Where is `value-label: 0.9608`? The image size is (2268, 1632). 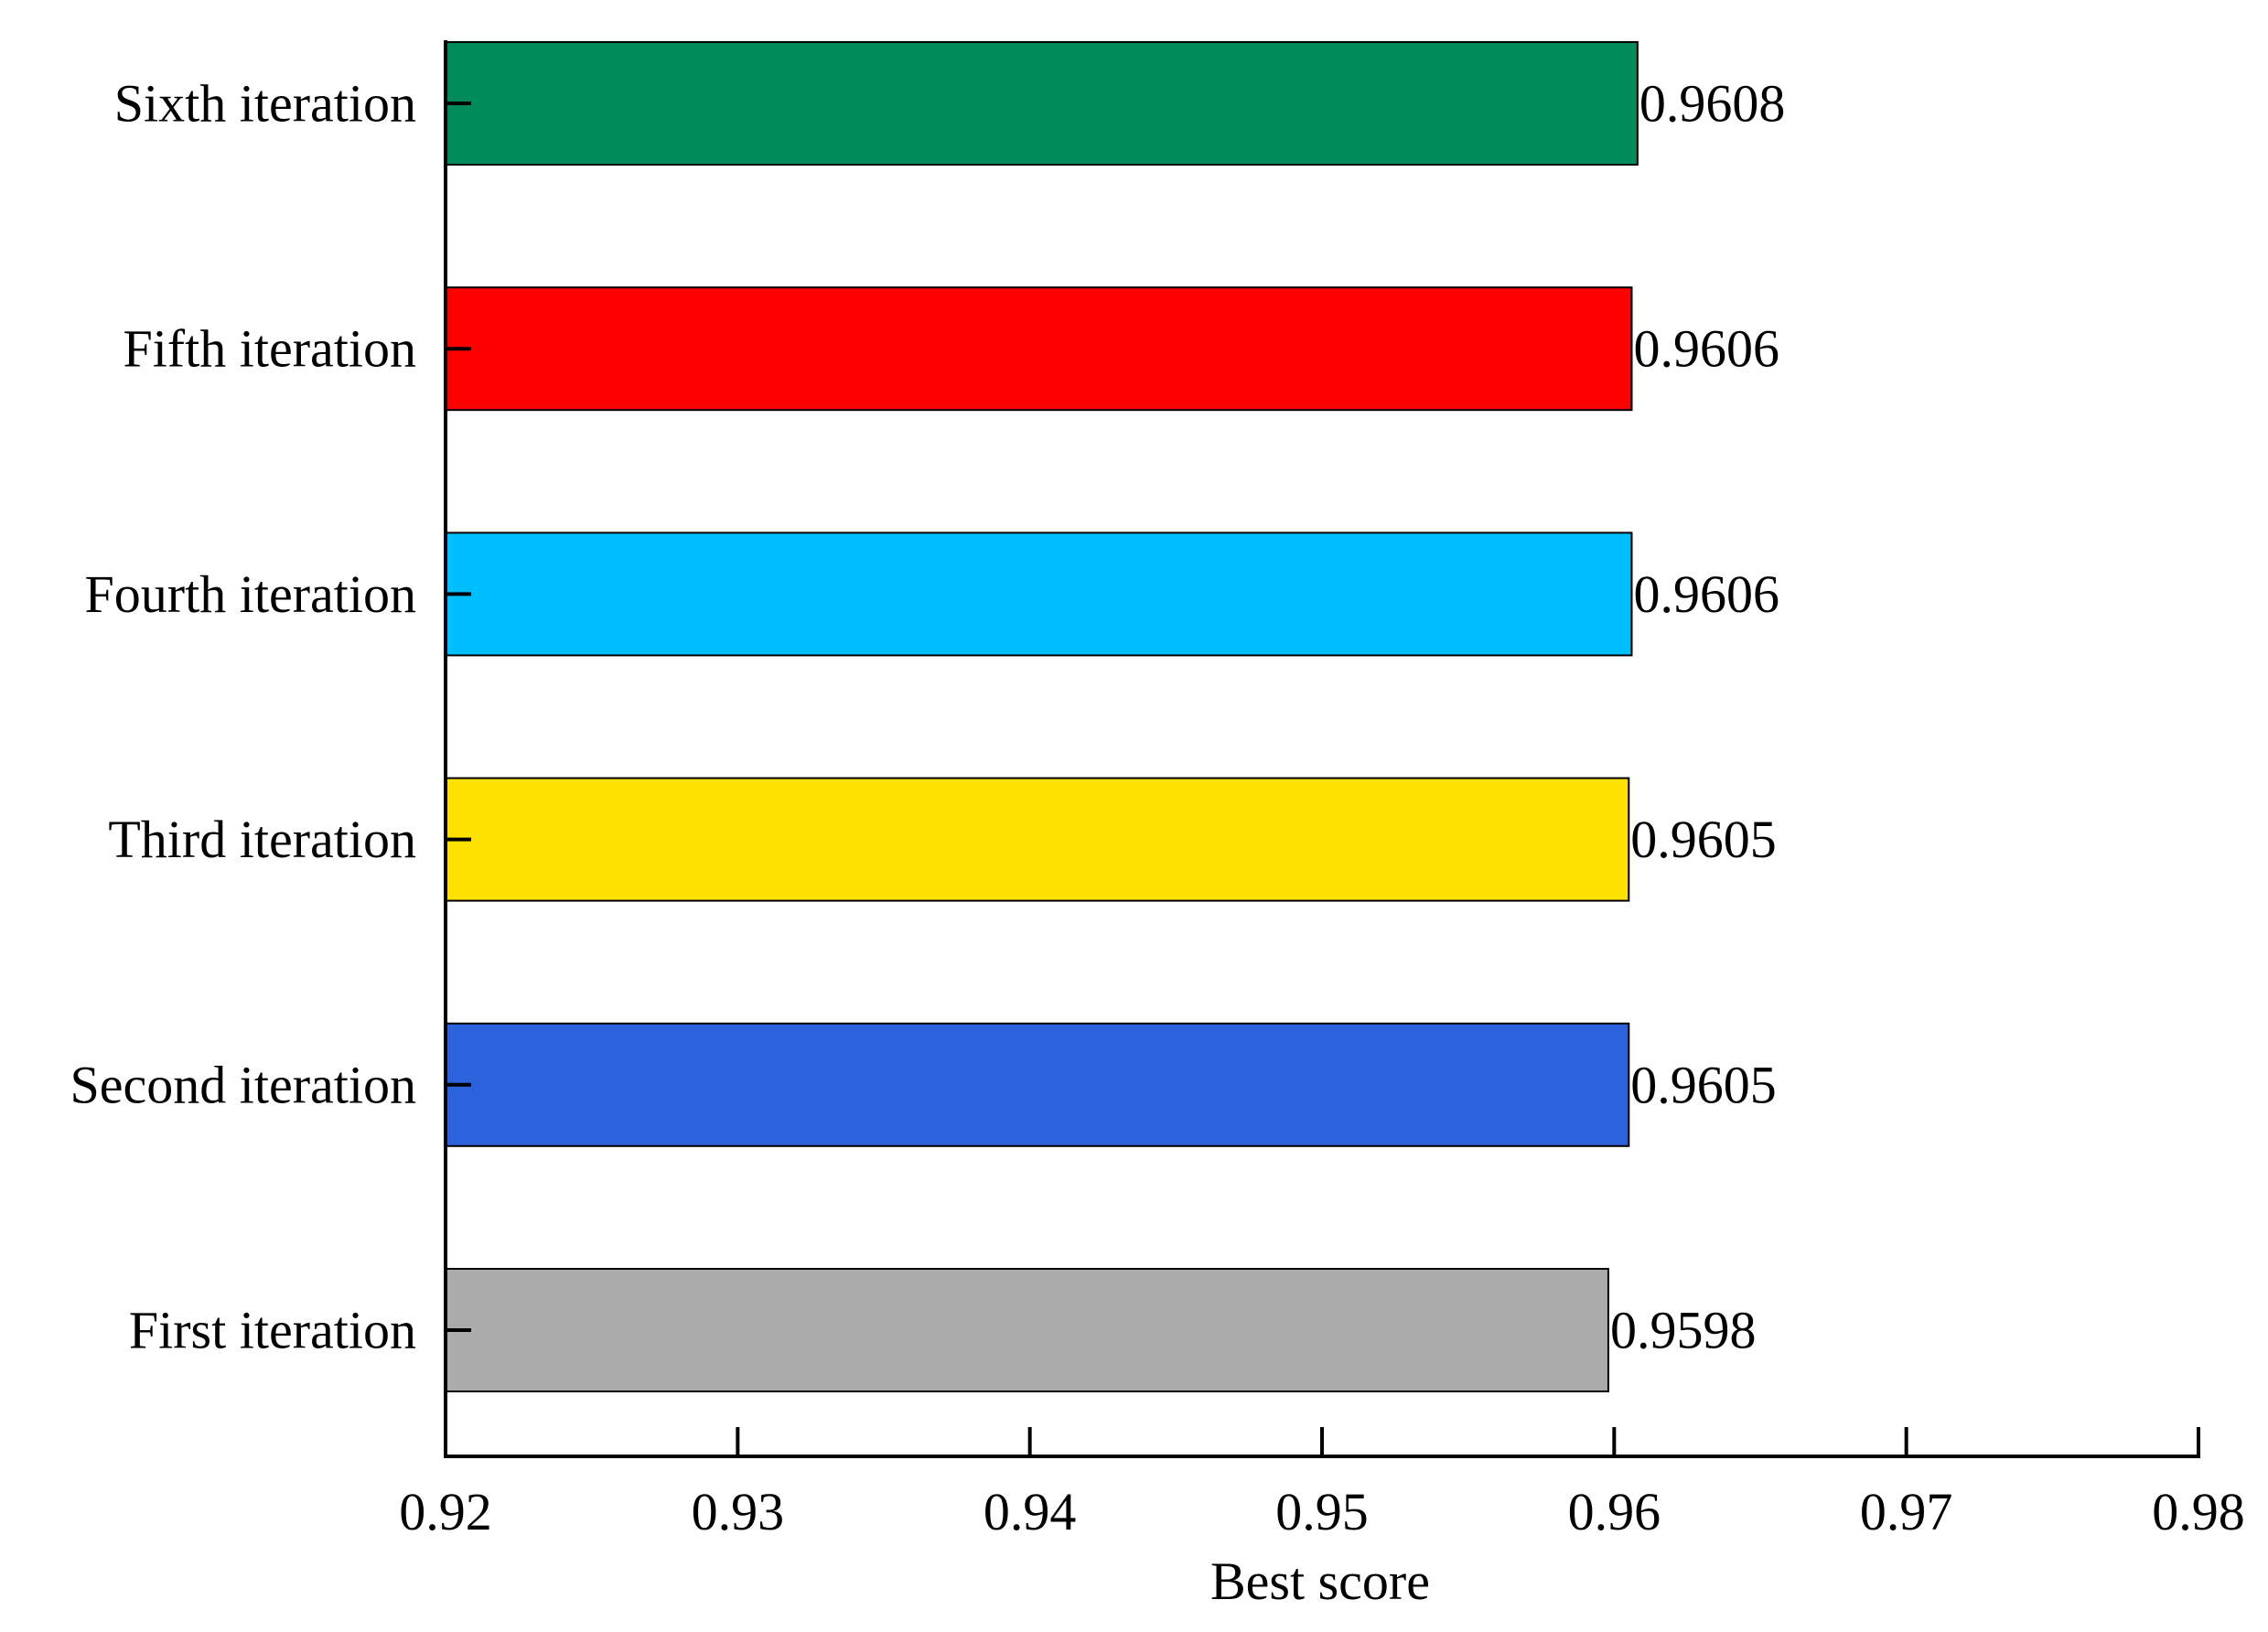
value-label: 0.9608 is located at coordinates (1713, 104).